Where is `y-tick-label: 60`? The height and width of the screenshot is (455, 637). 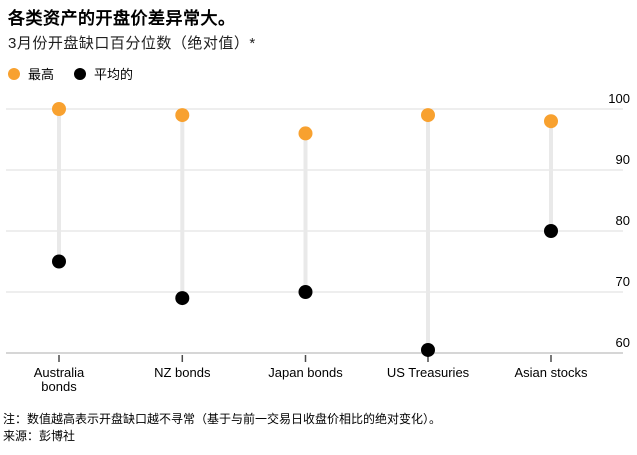
y-tick-label: 60 is located at coordinates (623, 342).